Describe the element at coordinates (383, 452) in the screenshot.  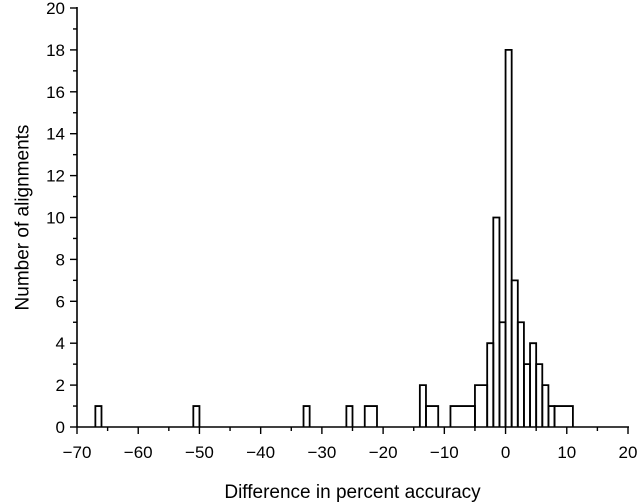
I see `x-tick-label: −20` at that location.